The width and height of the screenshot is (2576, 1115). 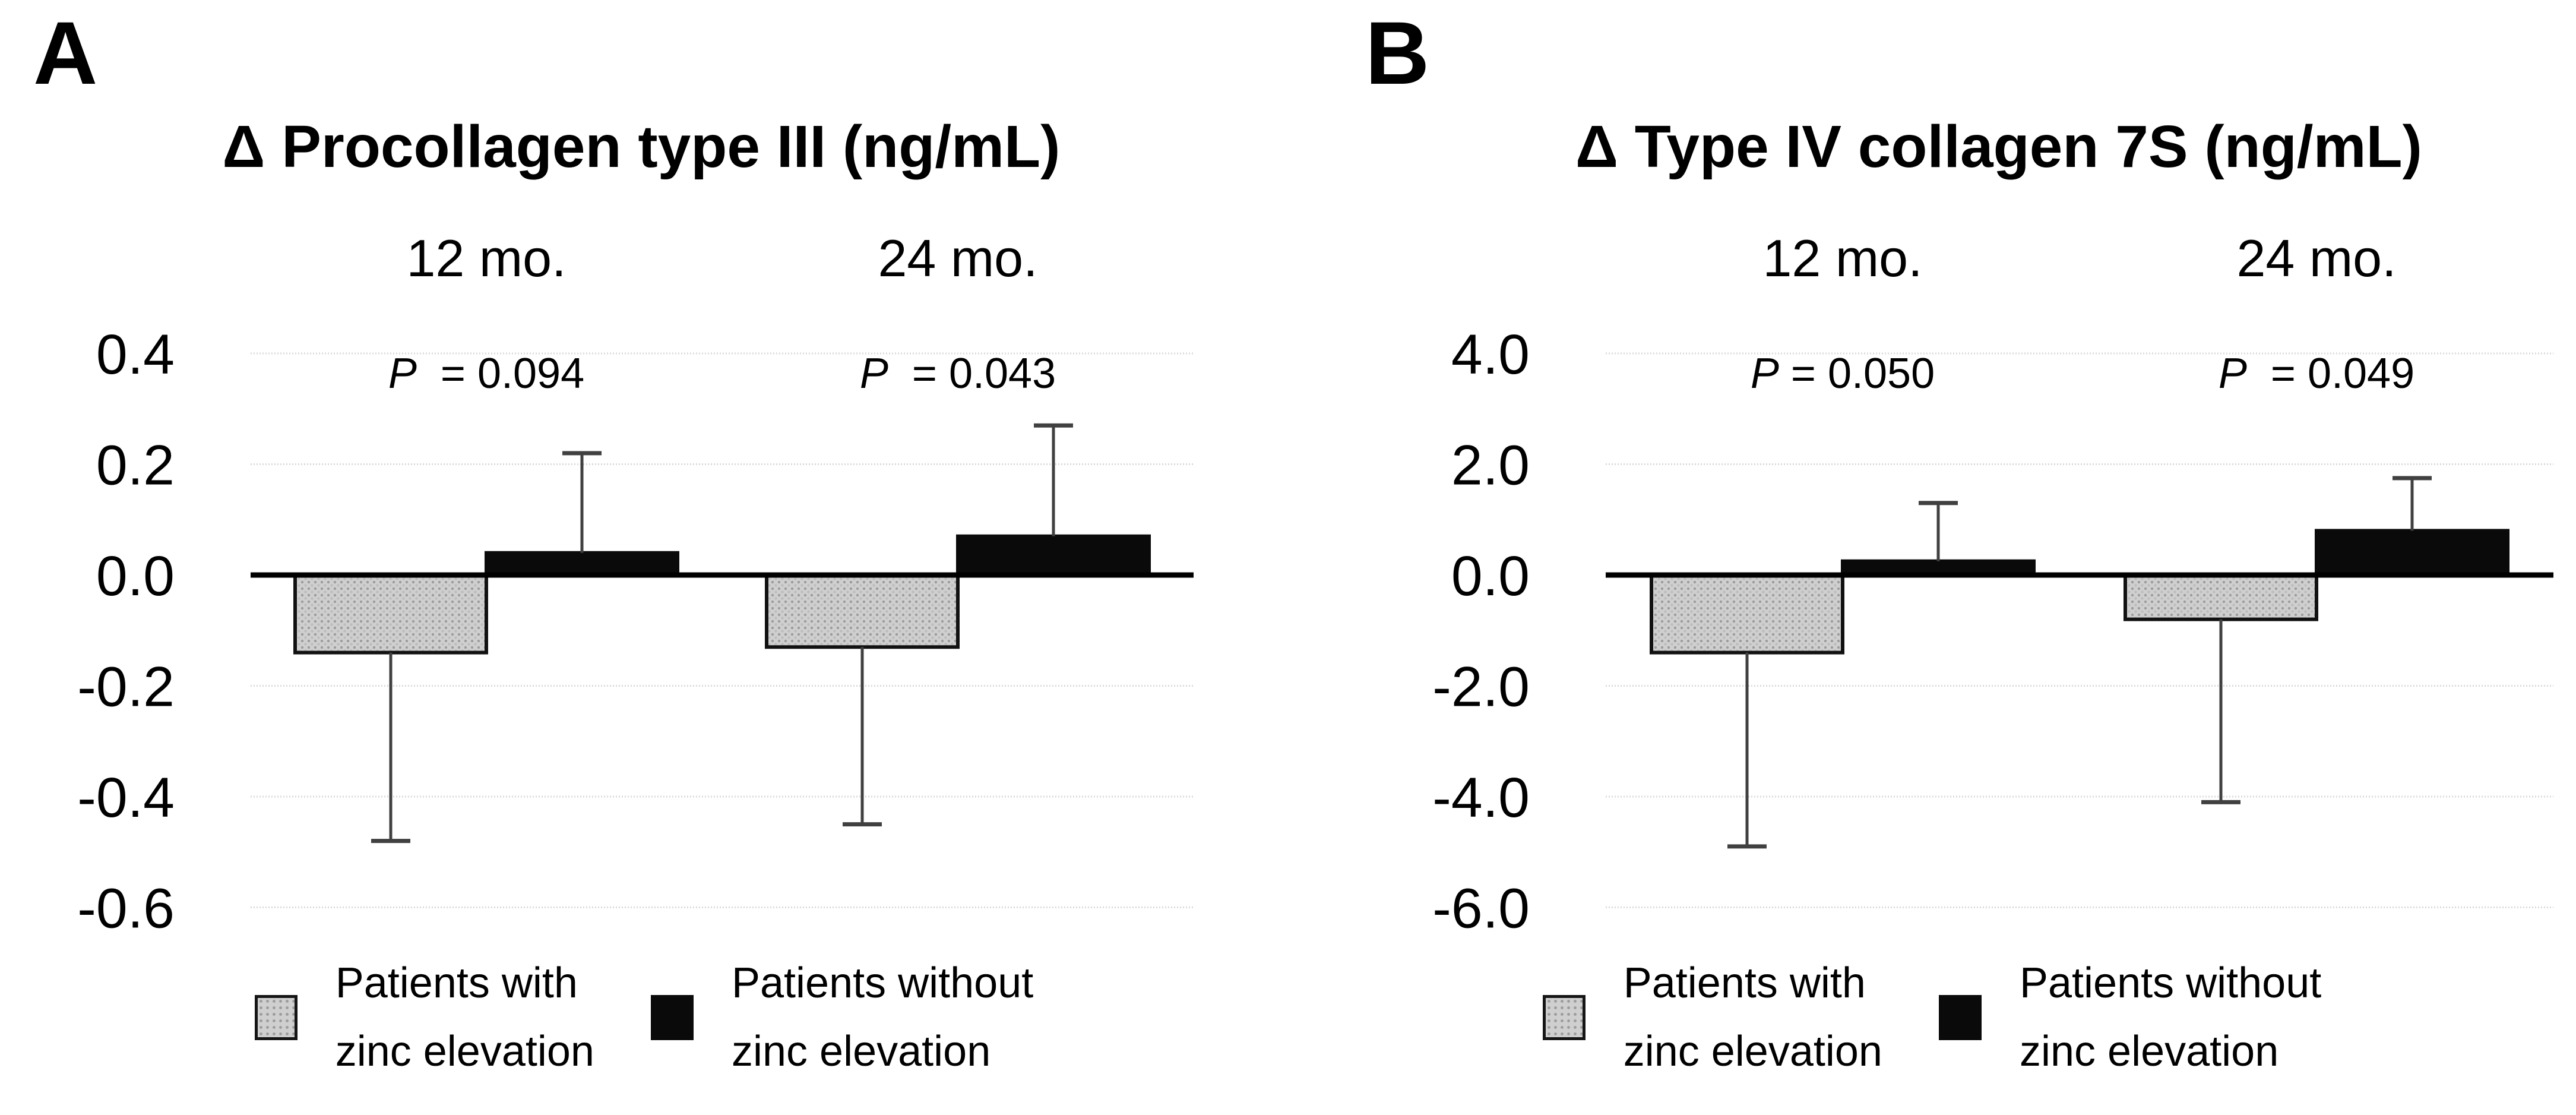 What do you see at coordinates (1490, 465) in the screenshot?
I see `y-tick-label: 2.0` at bounding box center [1490, 465].